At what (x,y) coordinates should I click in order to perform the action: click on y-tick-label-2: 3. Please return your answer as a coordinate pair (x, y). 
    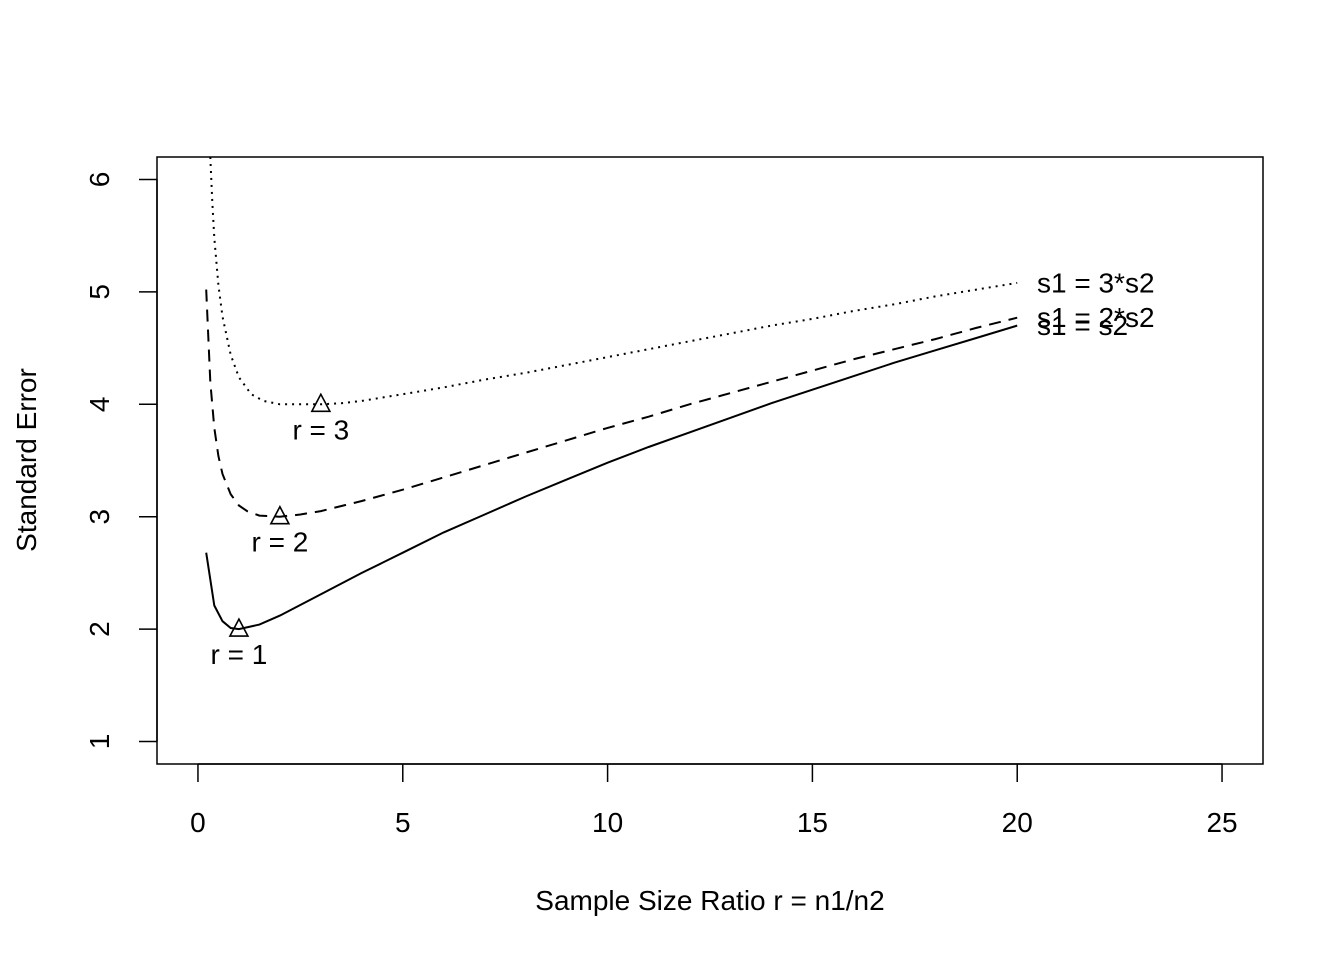
    Looking at the image, I should click on (99, 517).